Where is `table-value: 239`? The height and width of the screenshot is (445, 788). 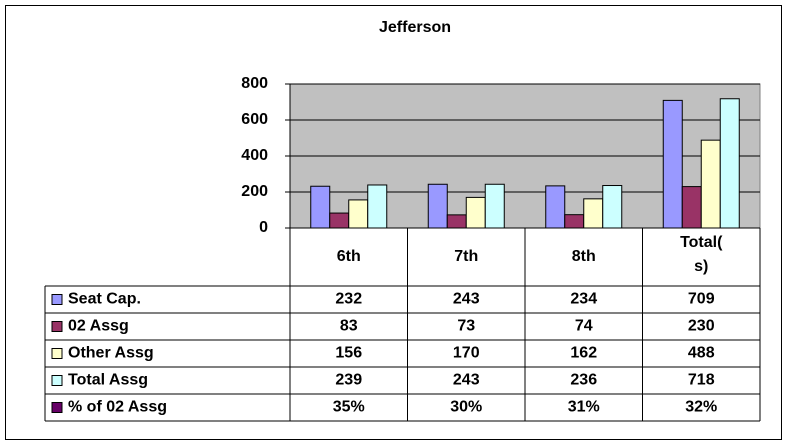
table-value: 239 is located at coordinates (348, 380).